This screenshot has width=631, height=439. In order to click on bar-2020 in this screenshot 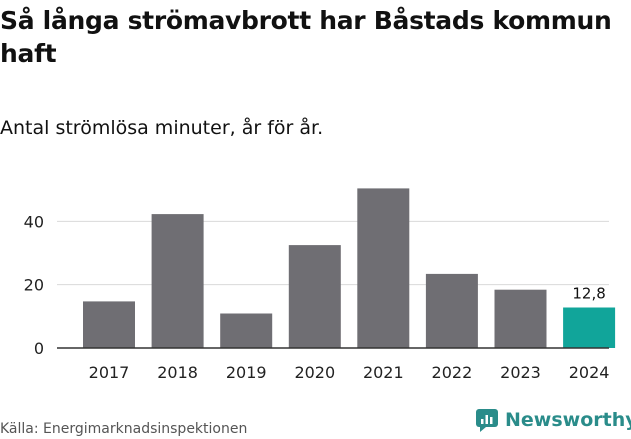, I will do `click(314, 296)`.